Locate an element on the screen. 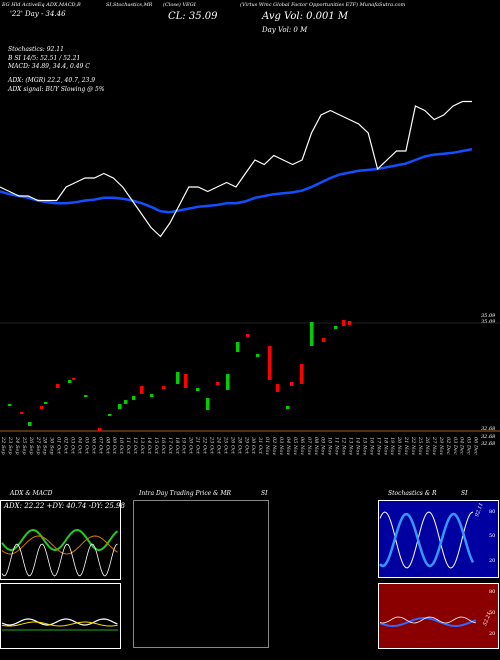  date-tick: 06 Oct is located at coordinates (93, 446).